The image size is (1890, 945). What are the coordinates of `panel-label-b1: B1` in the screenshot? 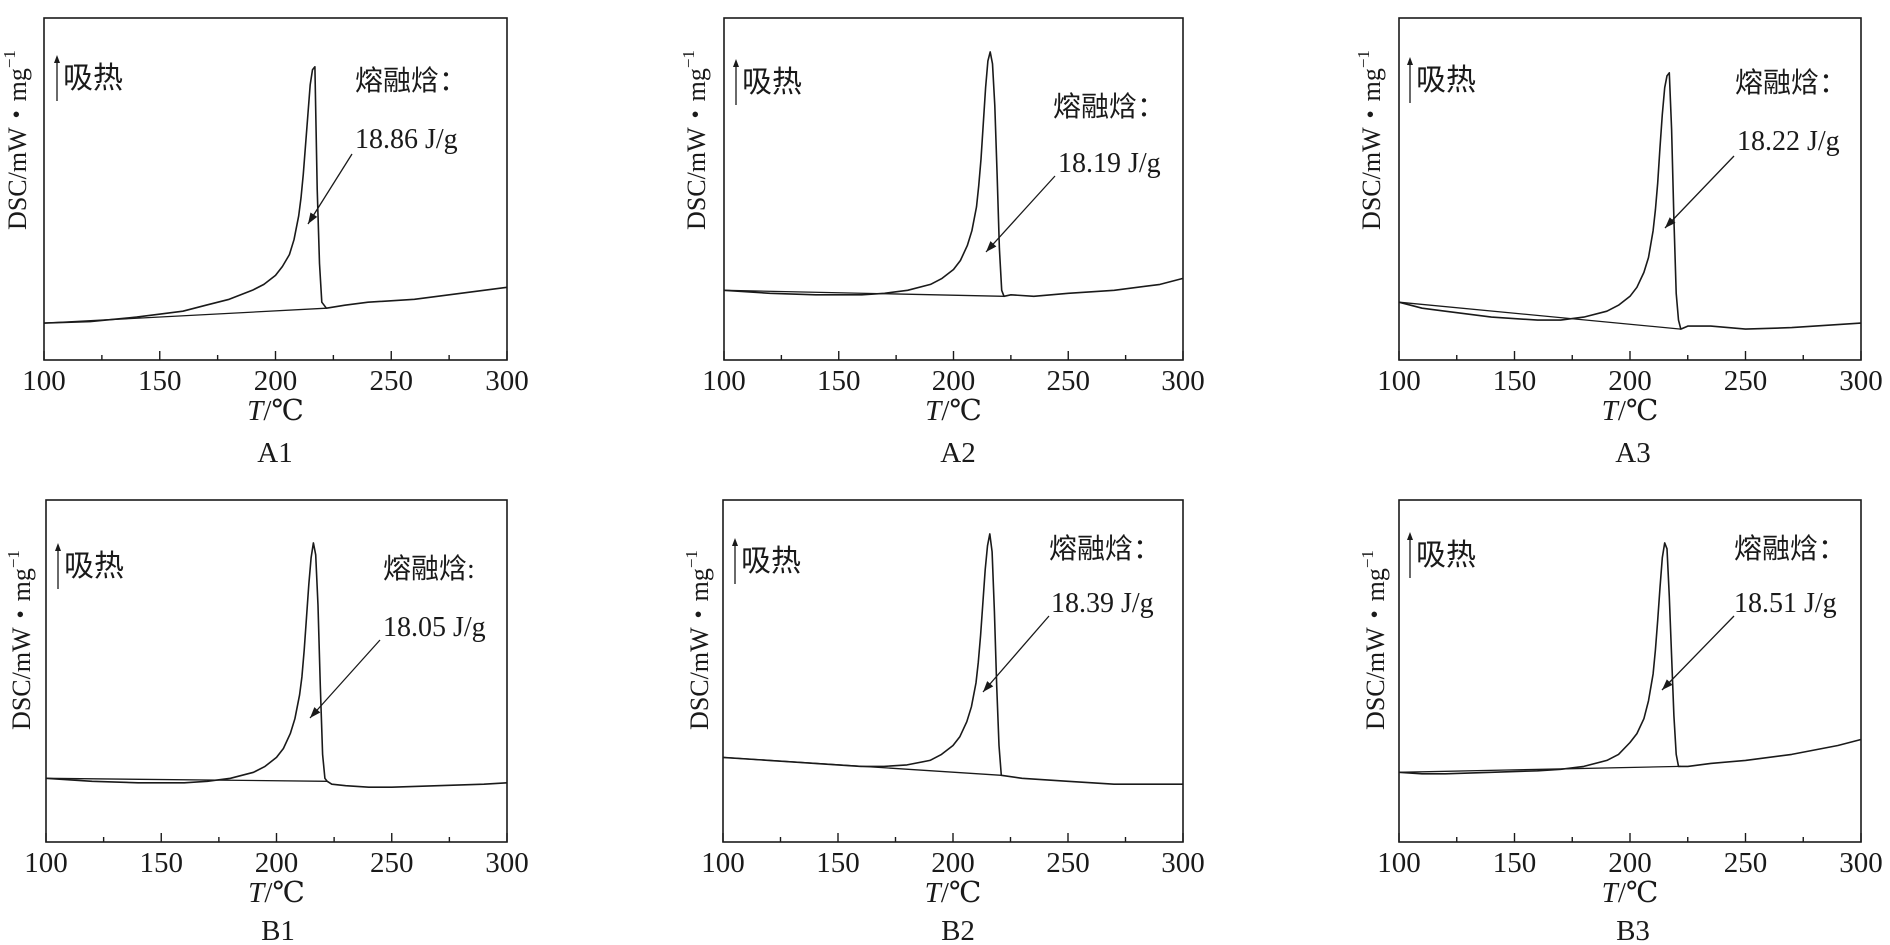 It's located at (278, 930).